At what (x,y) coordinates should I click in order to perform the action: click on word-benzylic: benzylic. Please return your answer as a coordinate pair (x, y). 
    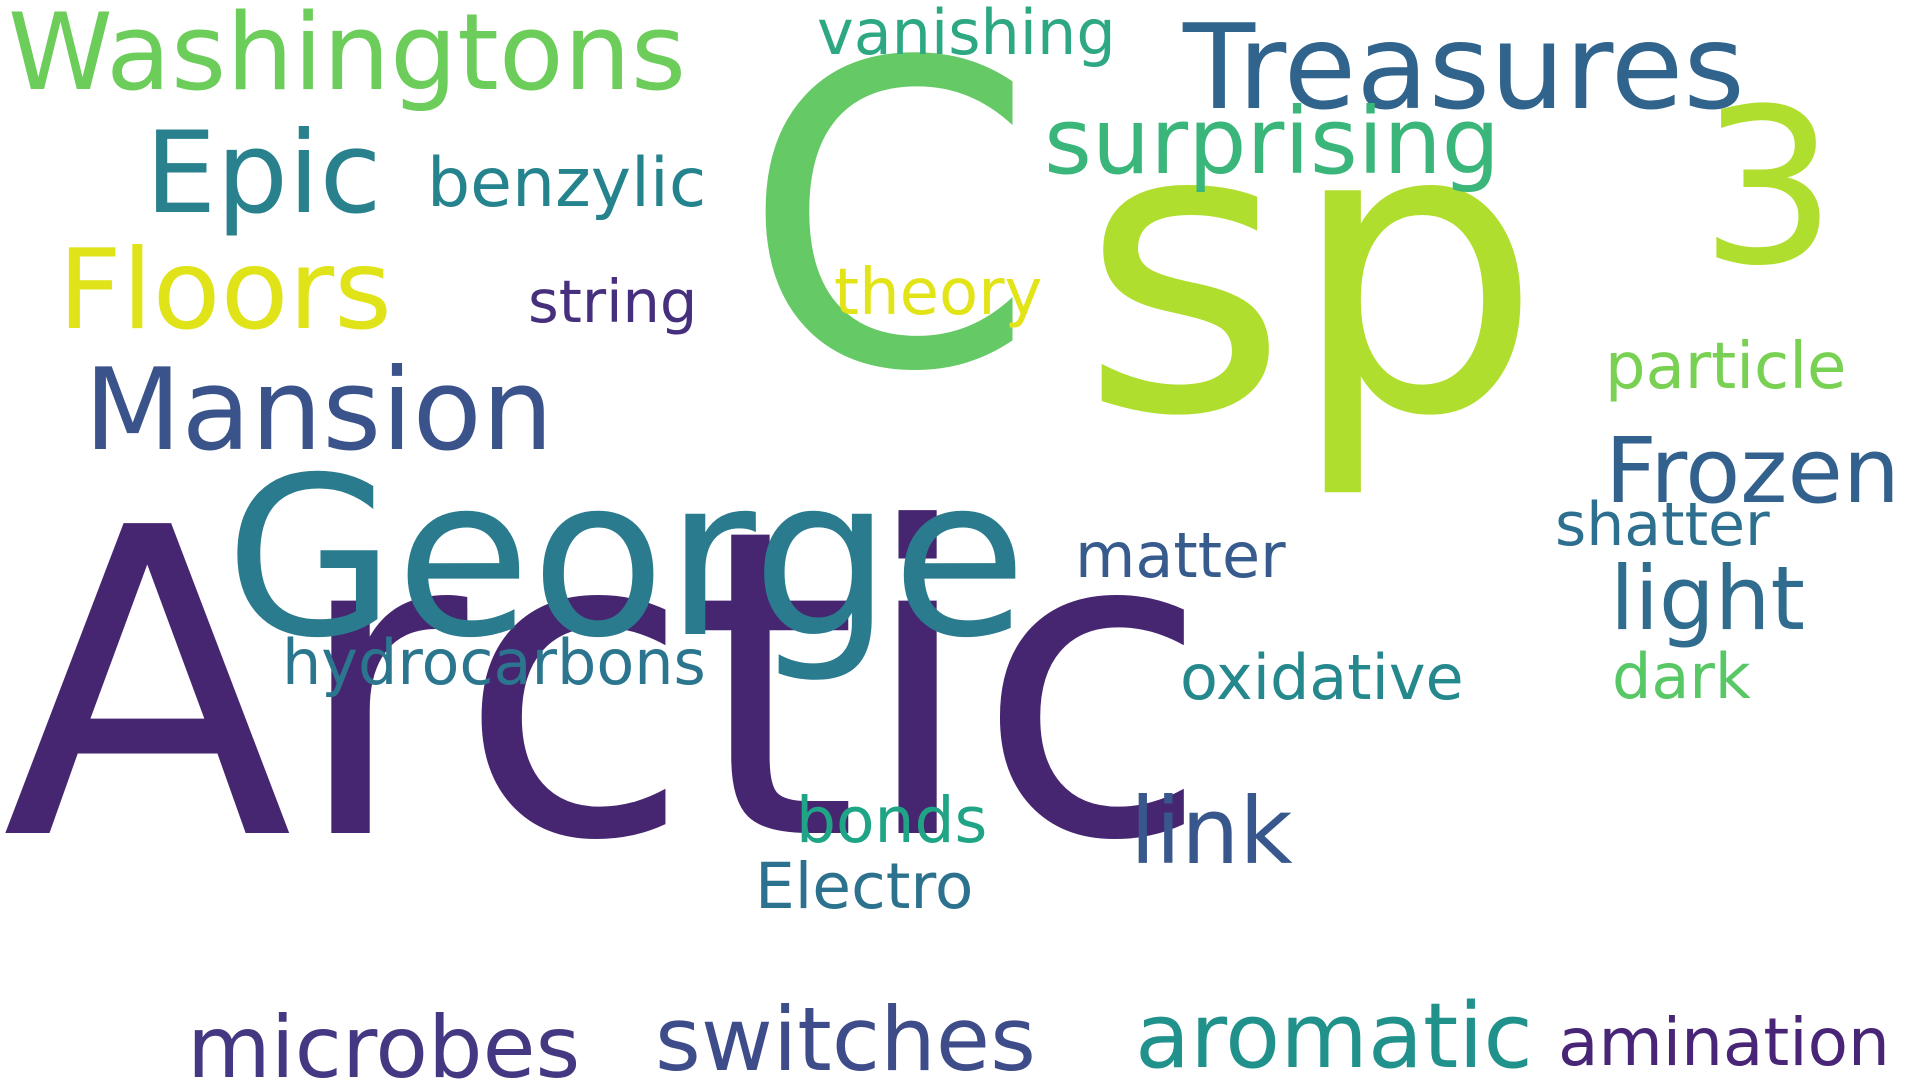
    Looking at the image, I should click on (567, 183).